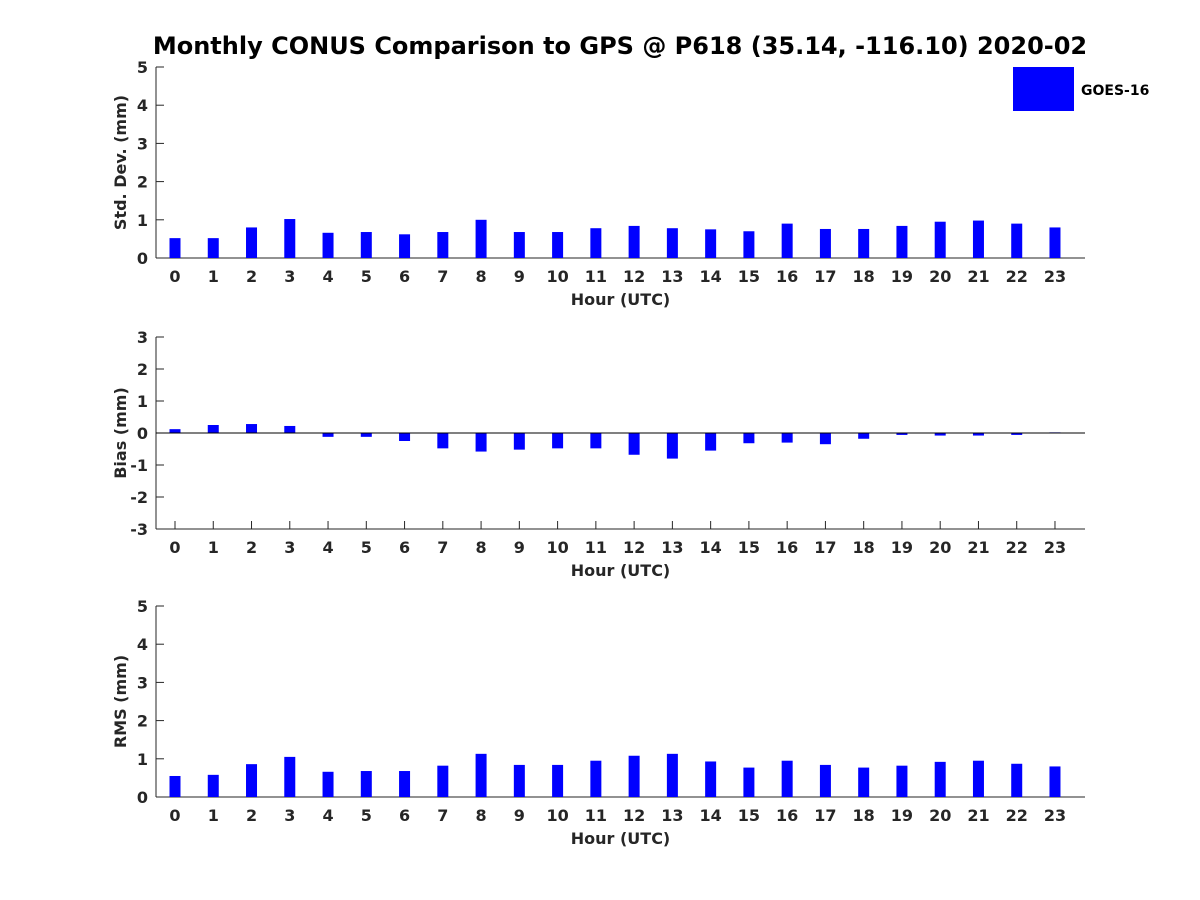 This screenshot has width=1200, height=900. I want to click on x-tick-label: 20, so click(940, 815).